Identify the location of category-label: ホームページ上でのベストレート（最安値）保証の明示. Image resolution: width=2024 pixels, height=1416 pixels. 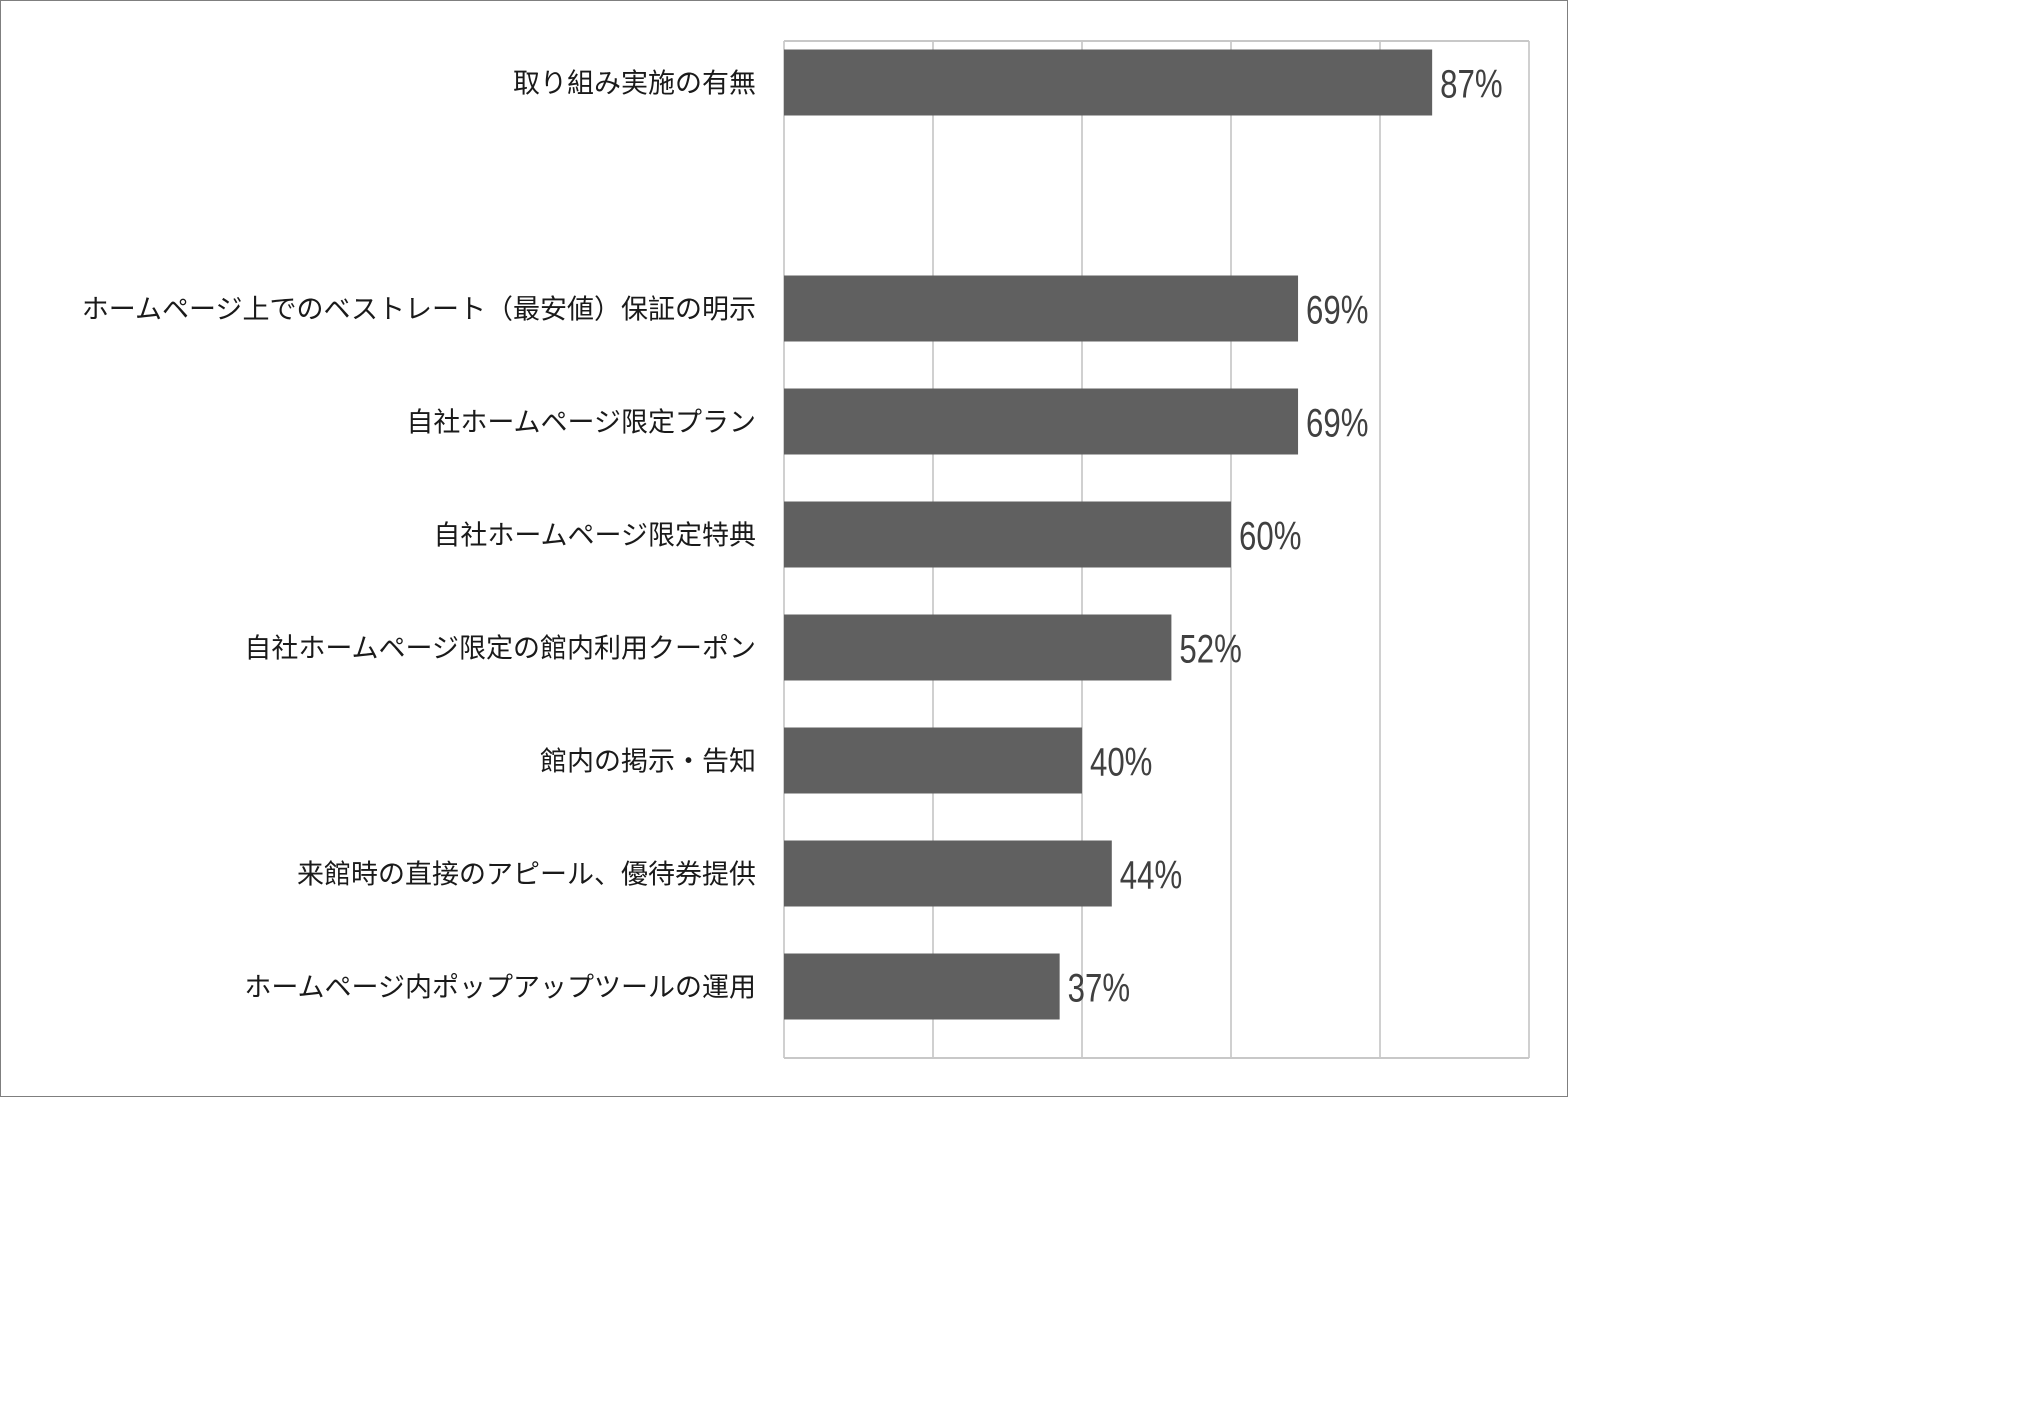
(419, 310).